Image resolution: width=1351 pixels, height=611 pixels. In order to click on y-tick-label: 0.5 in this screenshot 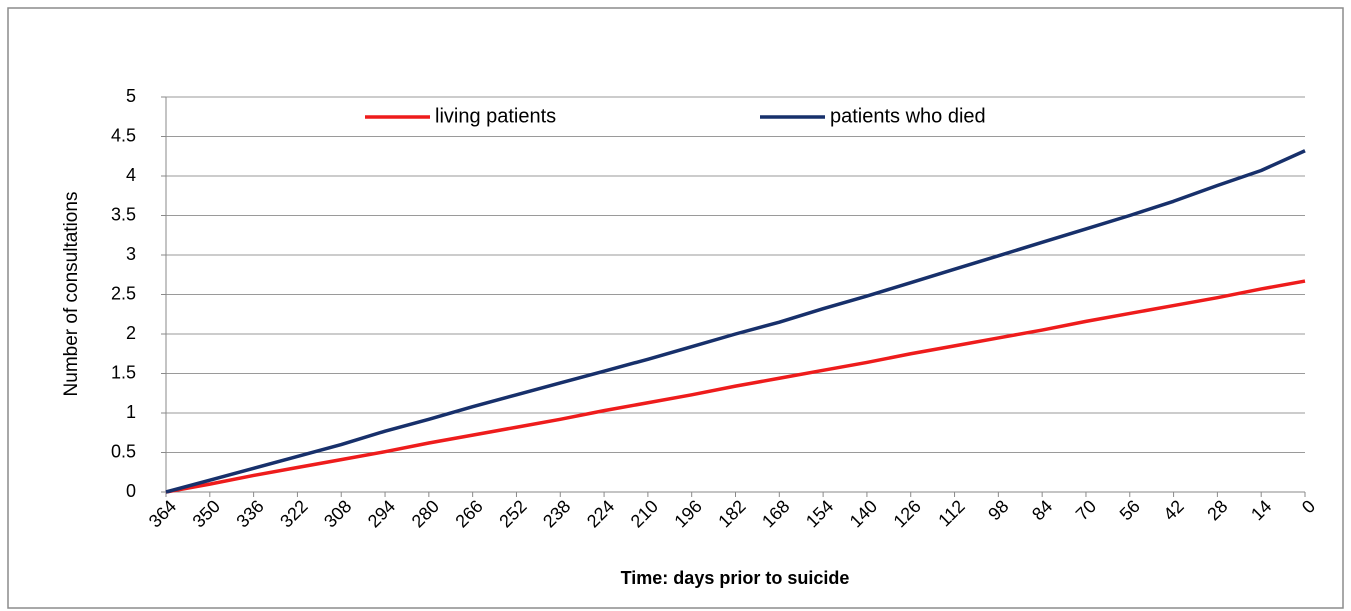, I will do `click(123, 451)`.